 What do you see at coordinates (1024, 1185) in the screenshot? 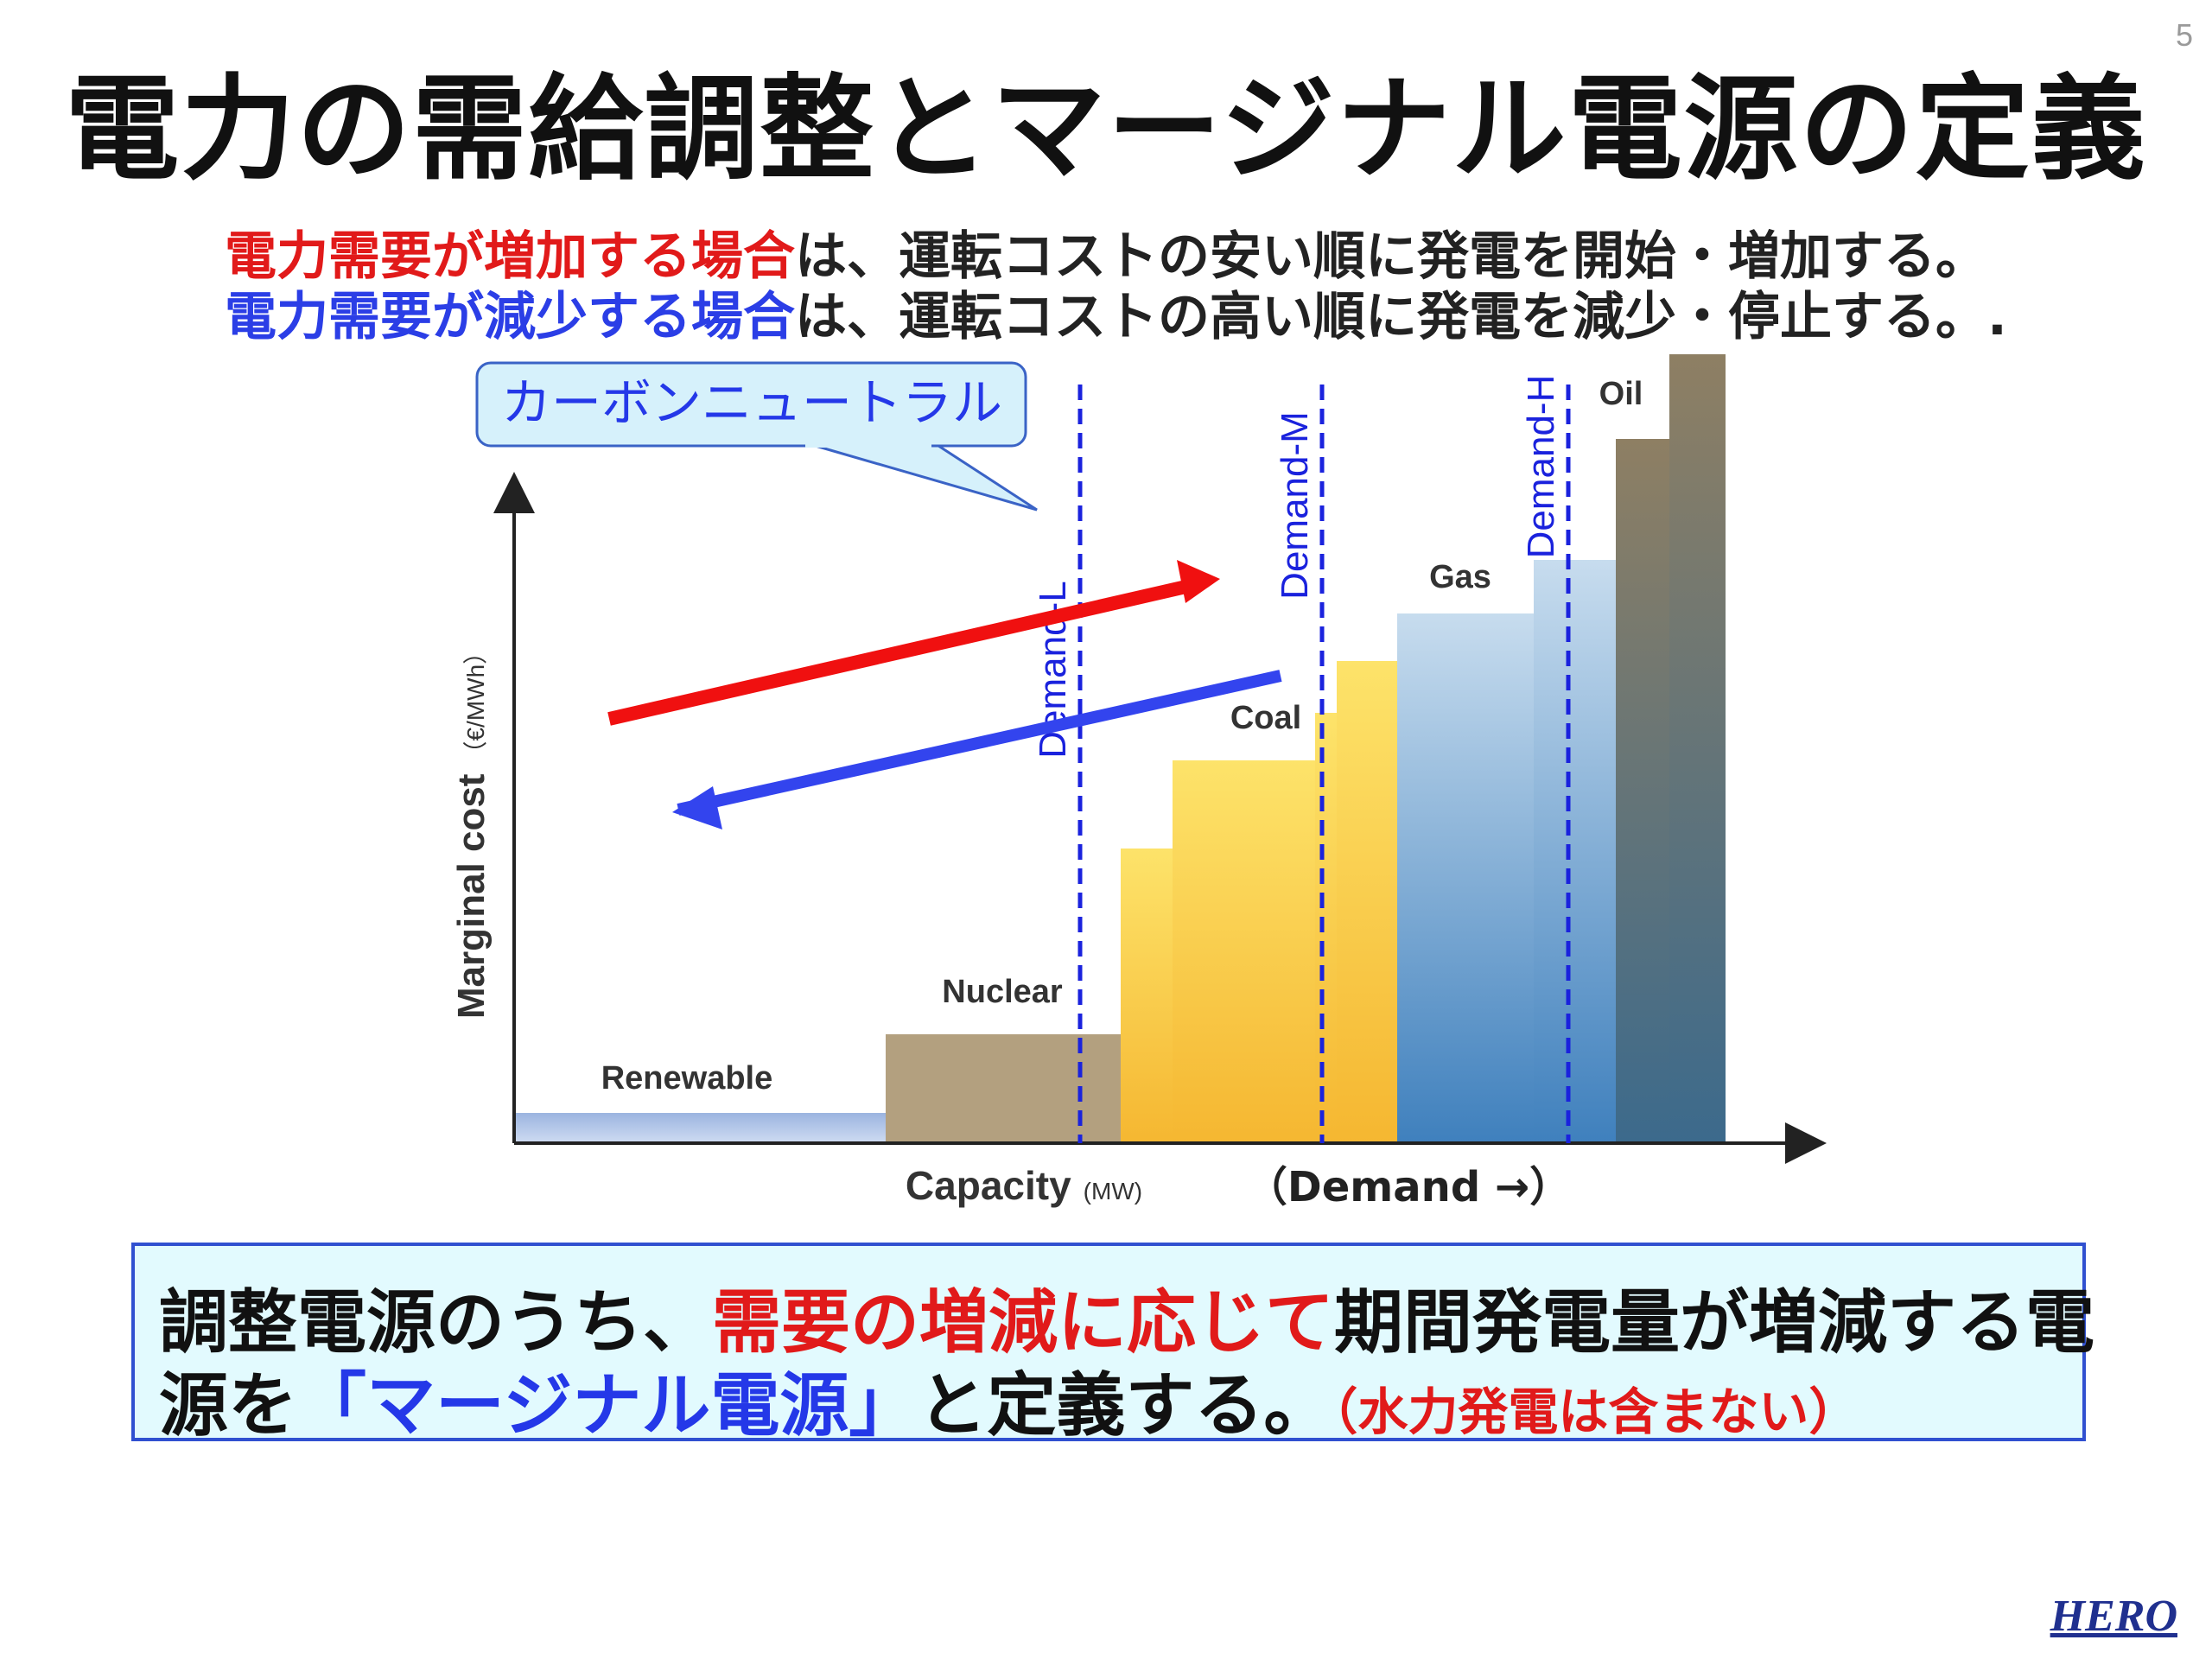
I see `x-axis-label: Capacity (MW)` at bounding box center [1024, 1185].